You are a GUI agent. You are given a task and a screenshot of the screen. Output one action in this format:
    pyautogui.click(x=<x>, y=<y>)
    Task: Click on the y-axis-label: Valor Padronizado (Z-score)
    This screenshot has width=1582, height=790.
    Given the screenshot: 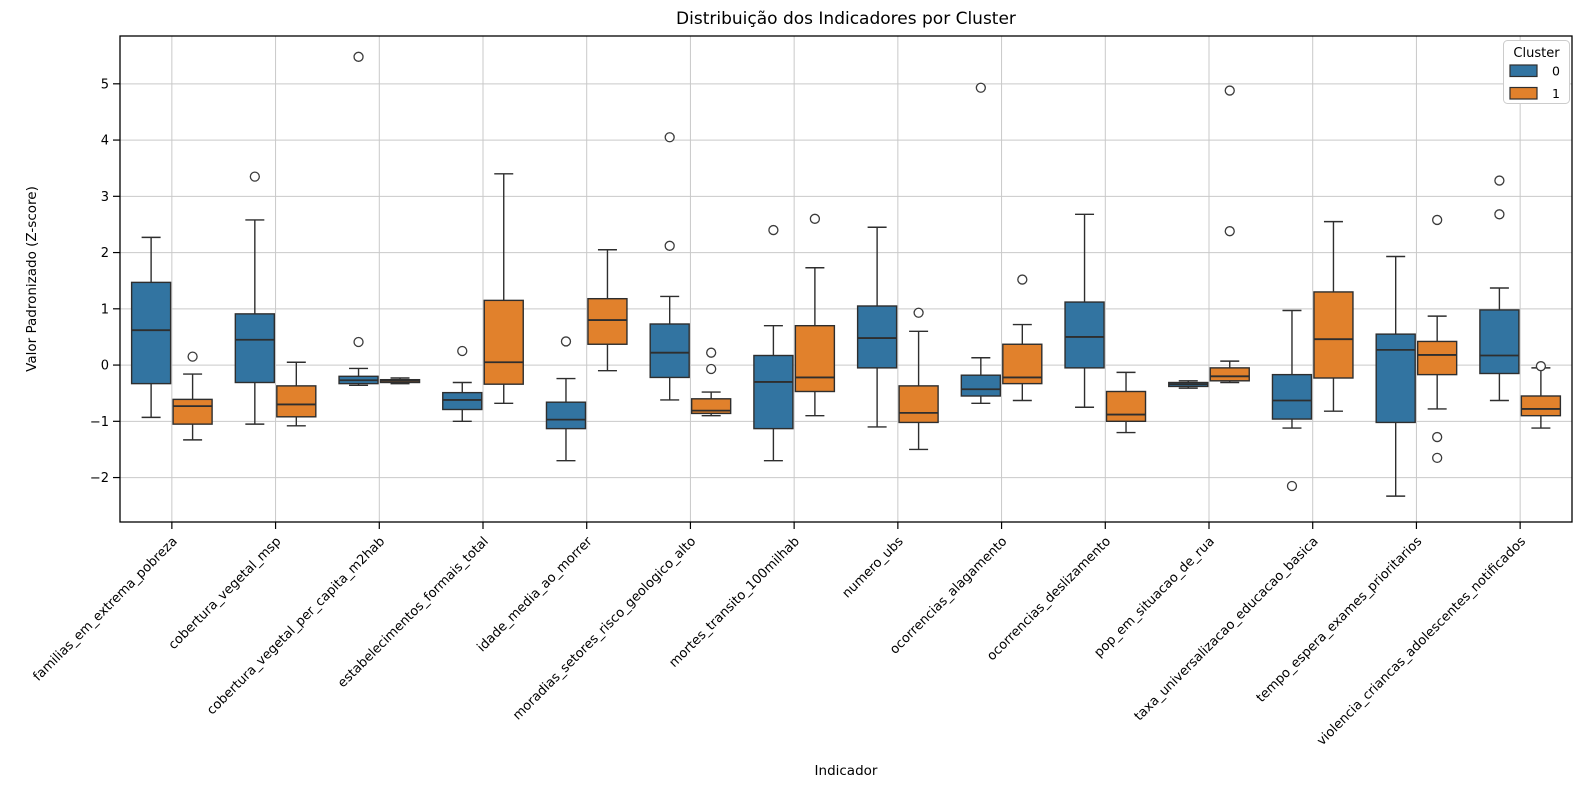 What is the action you would take?
    pyautogui.click(x=32, y=279)
    